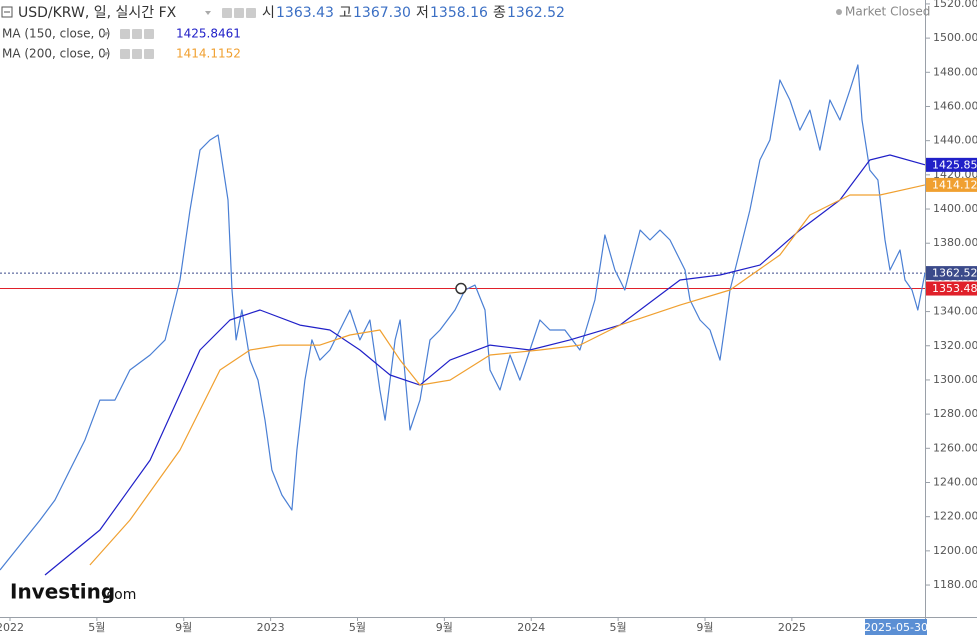 The width and height of the screenshot is (977, 635). What do you see at coordinates (955, 5) in the screenshot?
I see `y-tick-label: 1520.00` at bounding box center [955, 5].